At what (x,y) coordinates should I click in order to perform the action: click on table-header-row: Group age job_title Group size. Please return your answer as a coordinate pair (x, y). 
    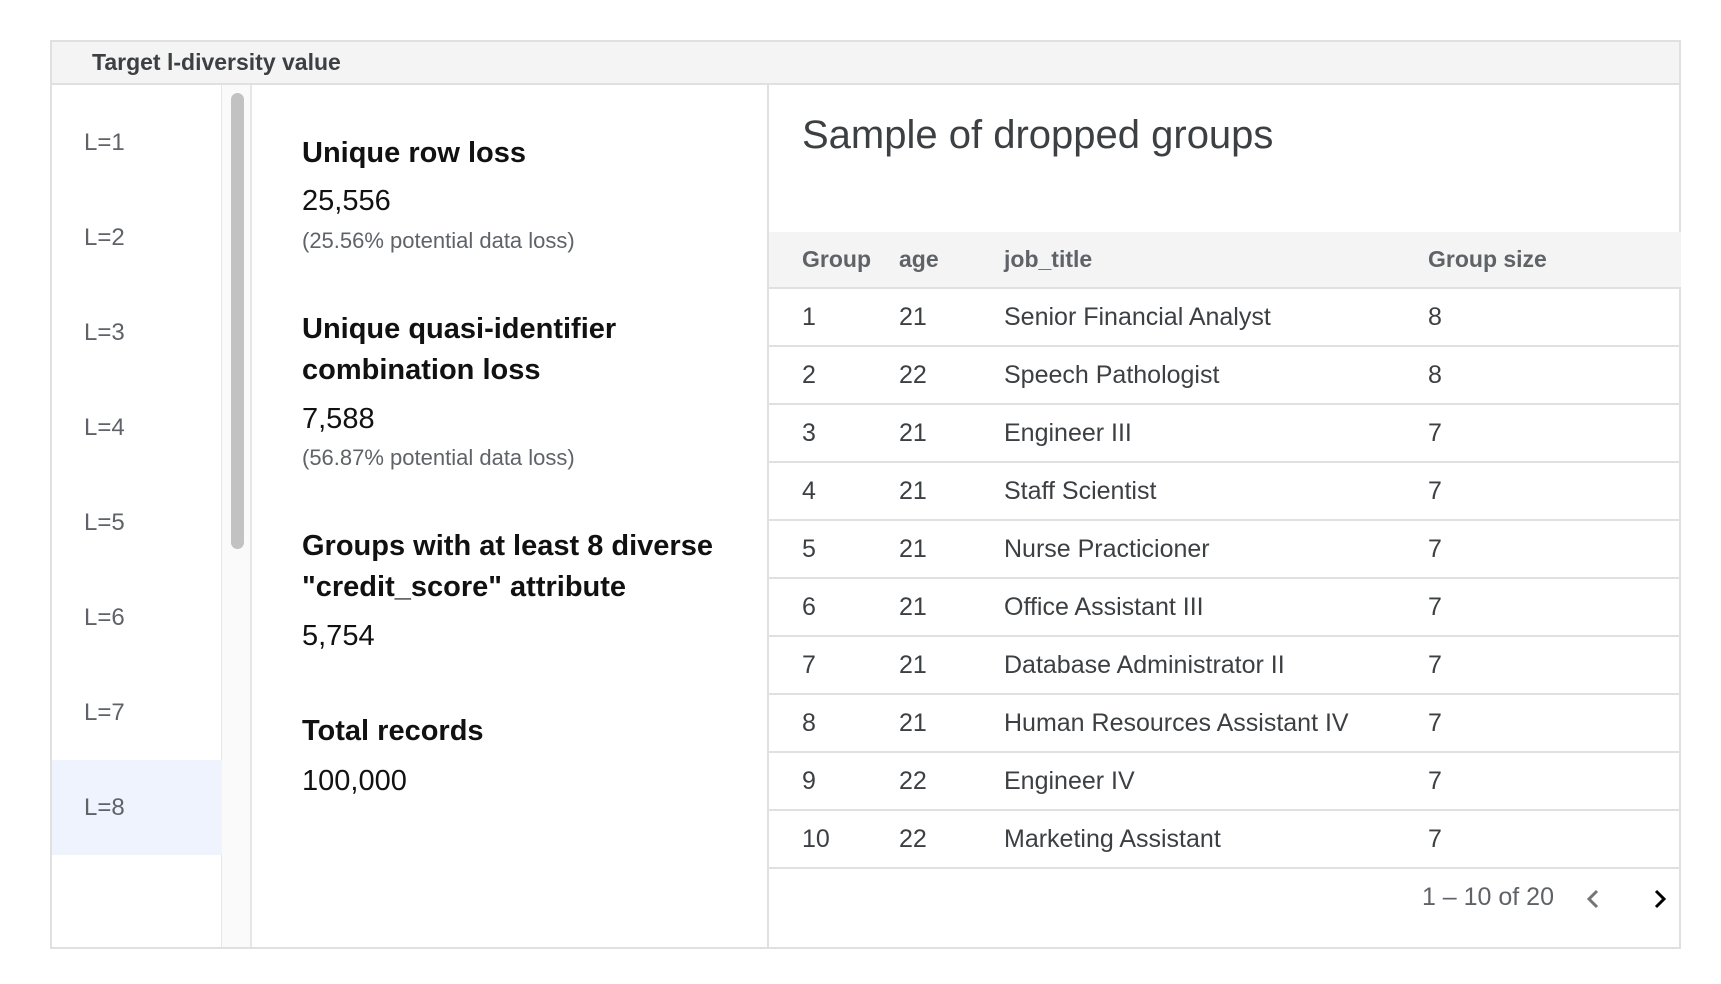
    Looking at the image, I should click on (1225, 260).